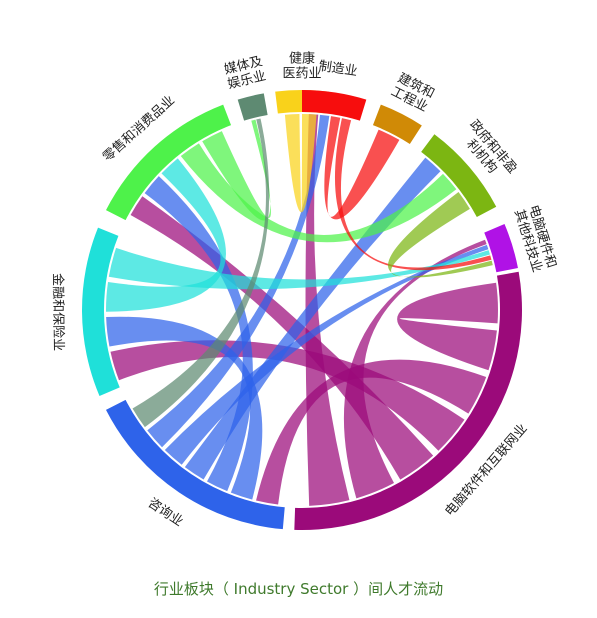 The image size is (597, 618). I want to click on sector-label-5: 媒体及娱乐业, so click(245, 73).